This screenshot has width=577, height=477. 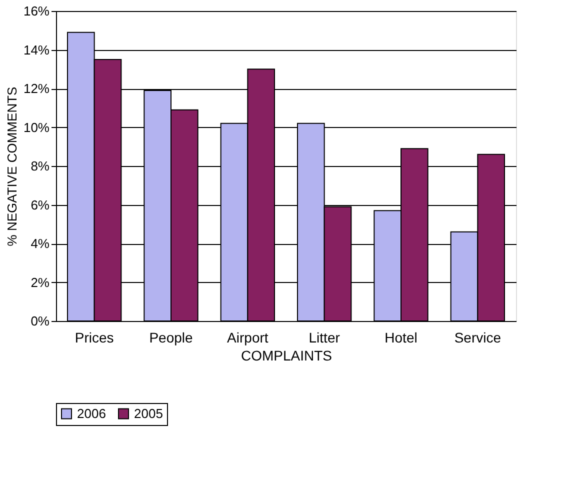 I want to click on x-tick-label: Service, so click(x=478, y=338).